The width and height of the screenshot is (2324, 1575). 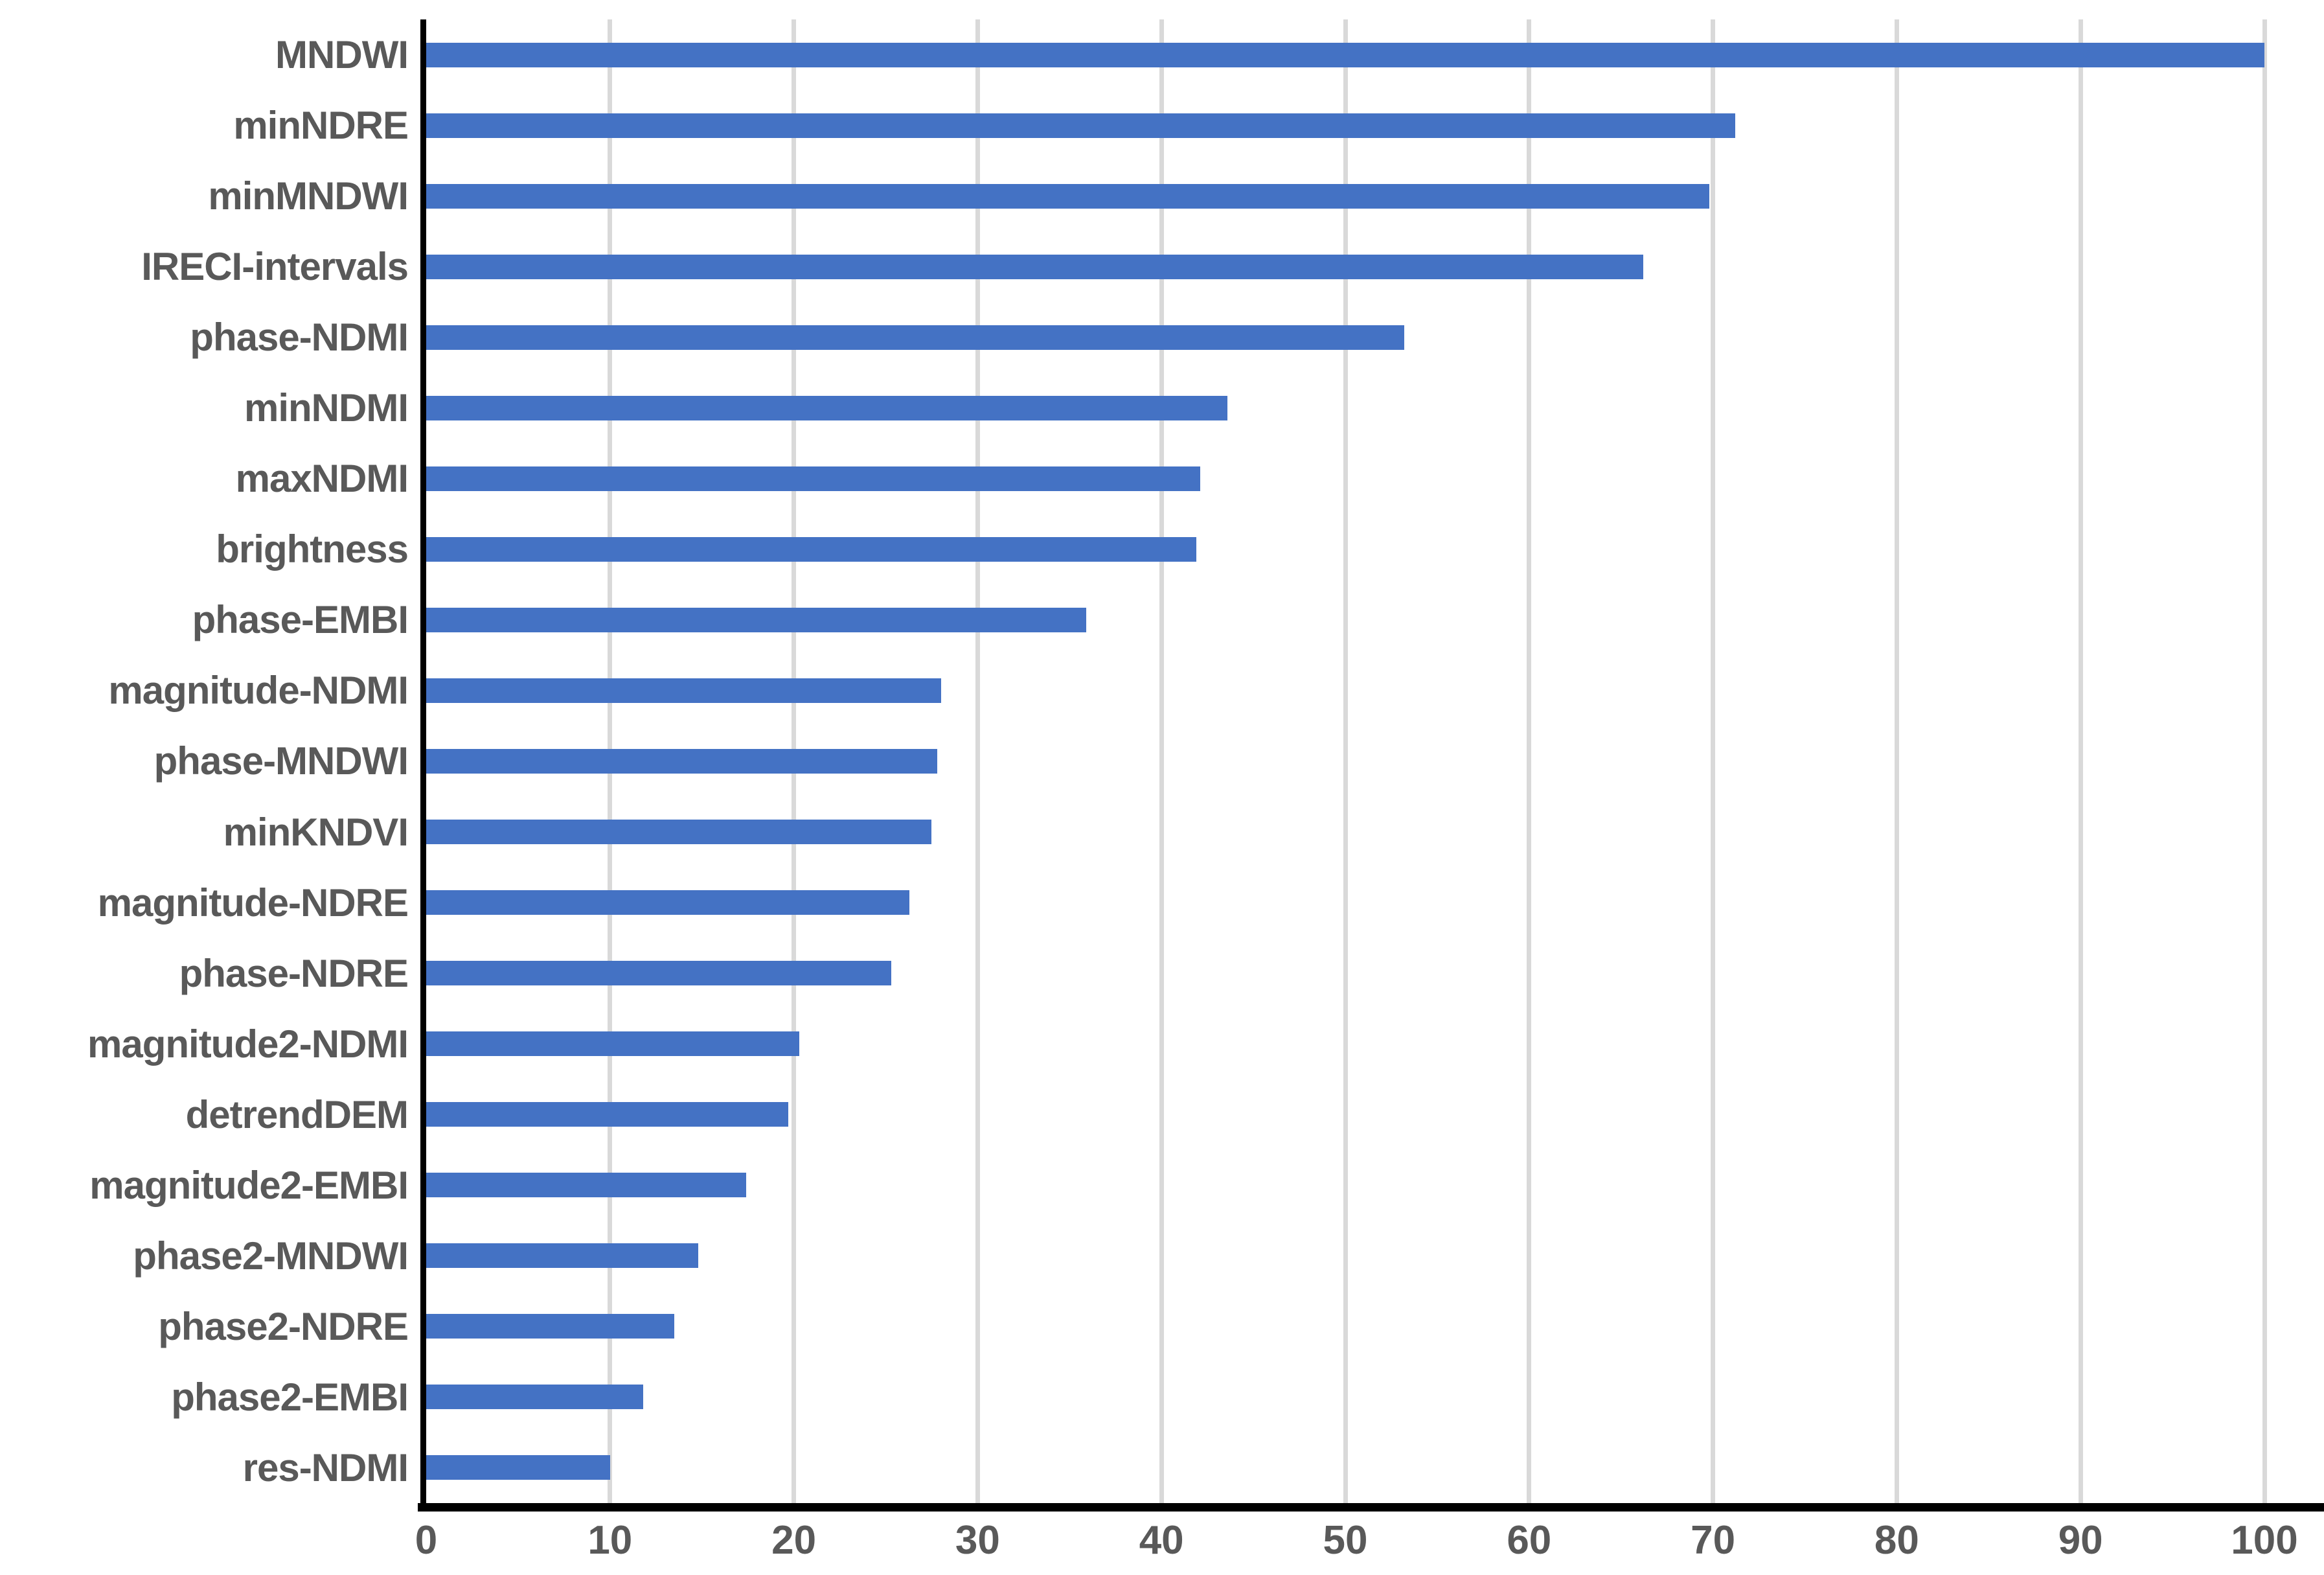 I want to click on category-label: phase2-NDRE, so click(x=283, y=1326).